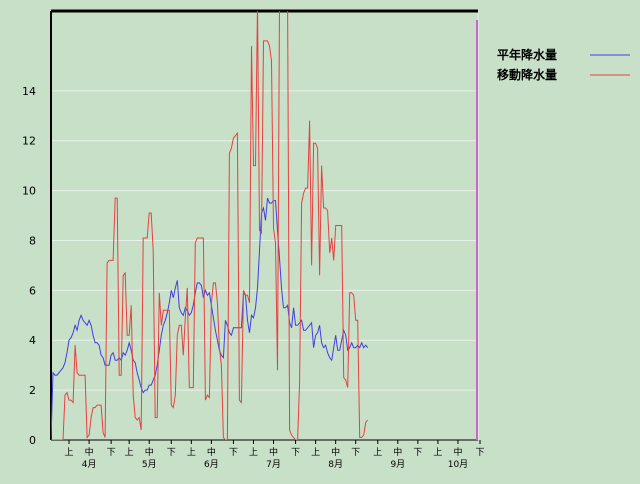  What do you see at coordinates (273, 464) in the screenshot?
I see `x-month-label-3: 7月` at bounding box center [273, 464].